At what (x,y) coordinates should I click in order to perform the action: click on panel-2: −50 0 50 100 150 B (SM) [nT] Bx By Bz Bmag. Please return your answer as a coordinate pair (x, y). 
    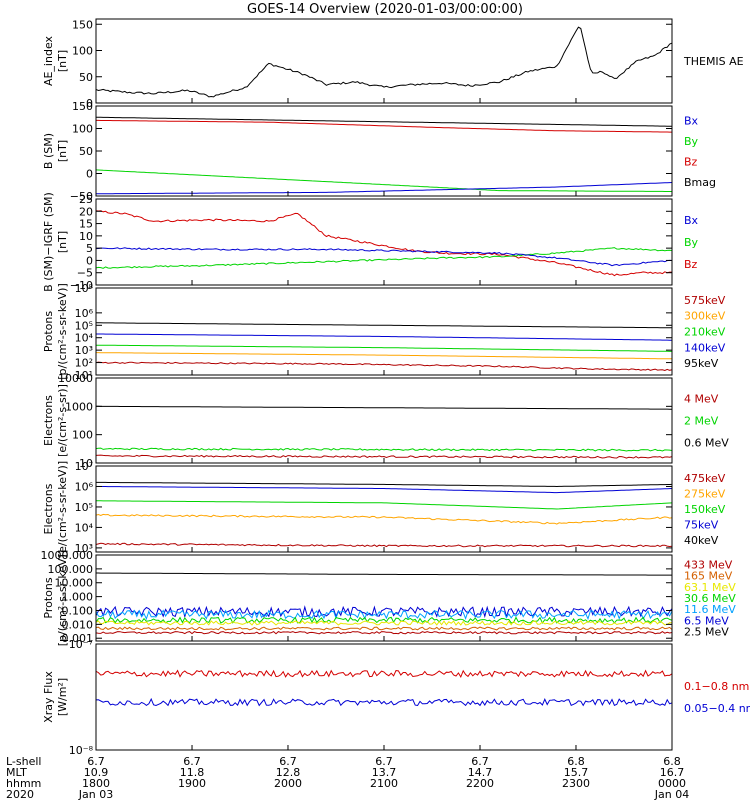
    Looking at the image, I should click on (379, 151).